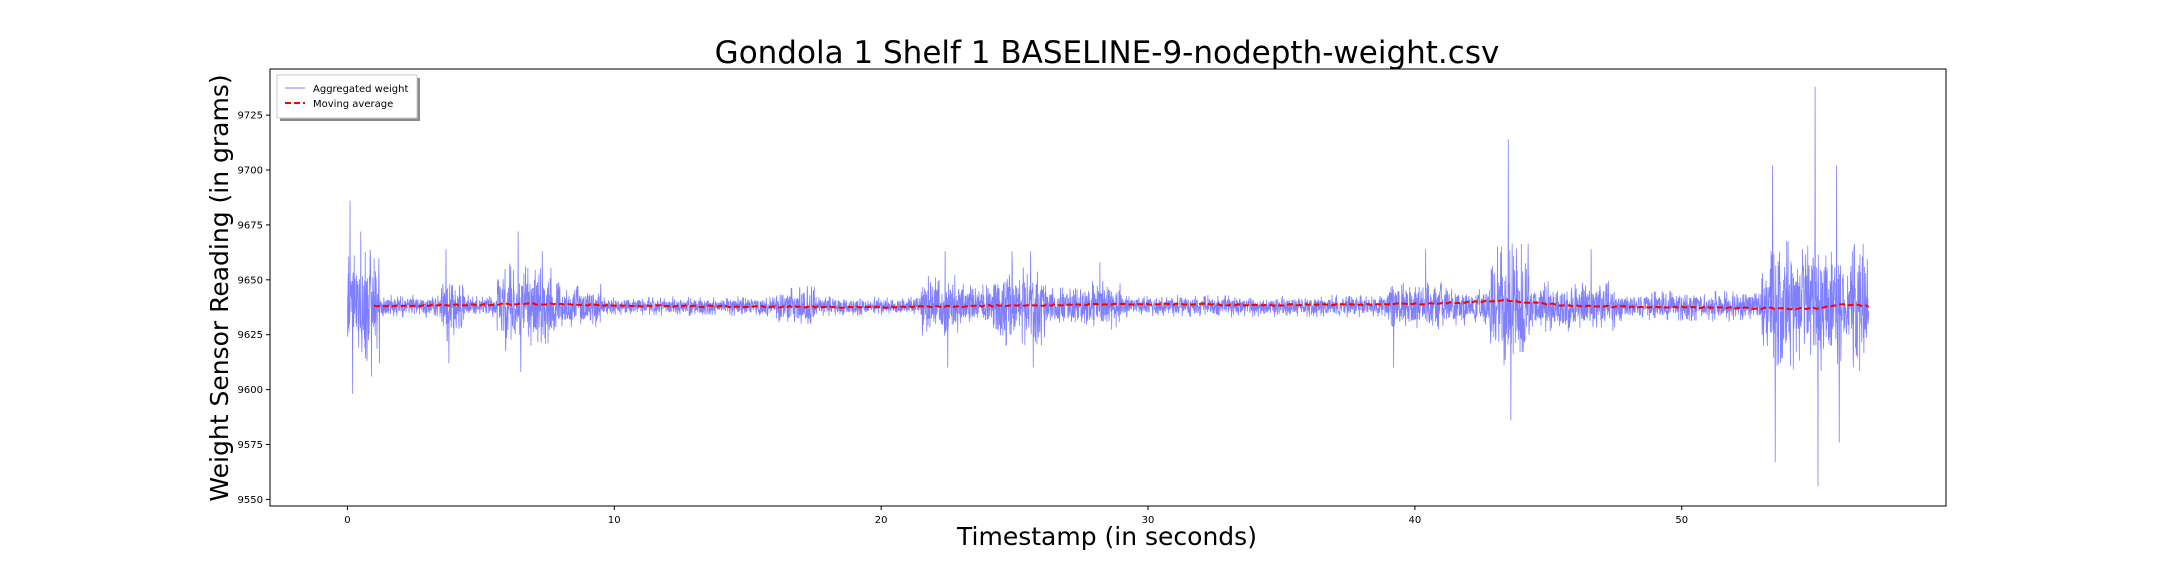 The image size is (2160, 576). I want to click on legend-box, so click(347, 96).